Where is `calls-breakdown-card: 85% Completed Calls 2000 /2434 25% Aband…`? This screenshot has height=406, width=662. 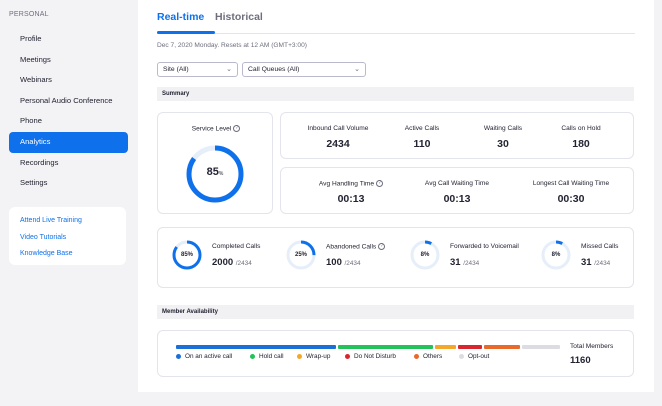
calls-breakdown-card: 85% Completed Calls 2000 /2434 25% Aband… is located at coordinates (395, 257).